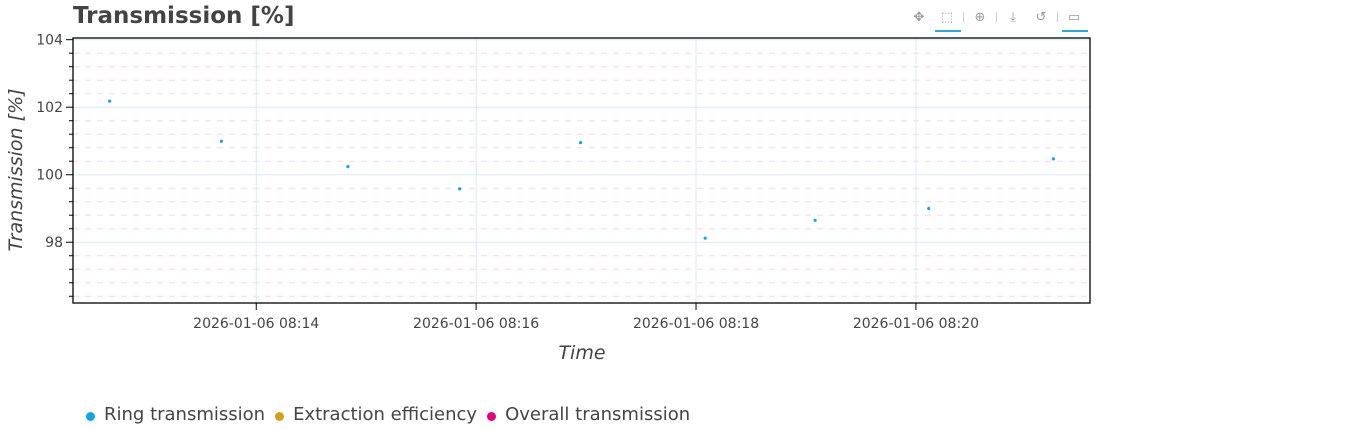 This screenshot has height=430, width=1366. Describe the element at coordinates (49, 41) in the screenshot. I see `y-tick-label: 104` at that location.